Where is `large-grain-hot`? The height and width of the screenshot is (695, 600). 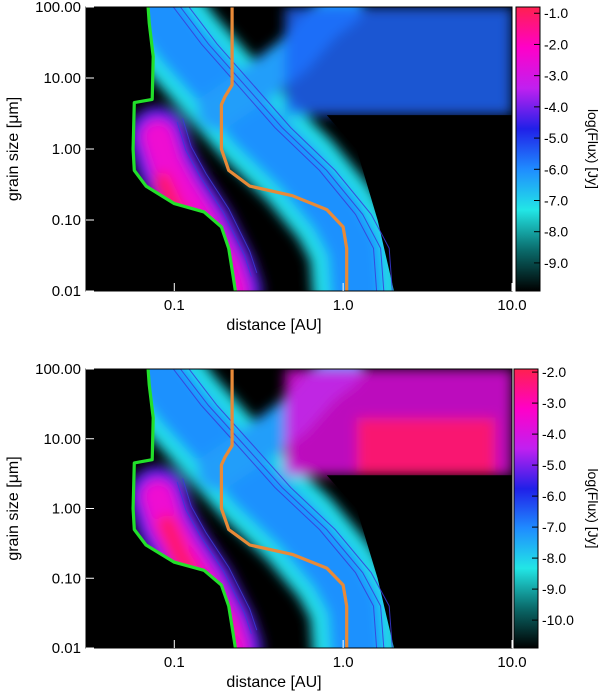 large-grain-hot is located at coordinates (426, 446).